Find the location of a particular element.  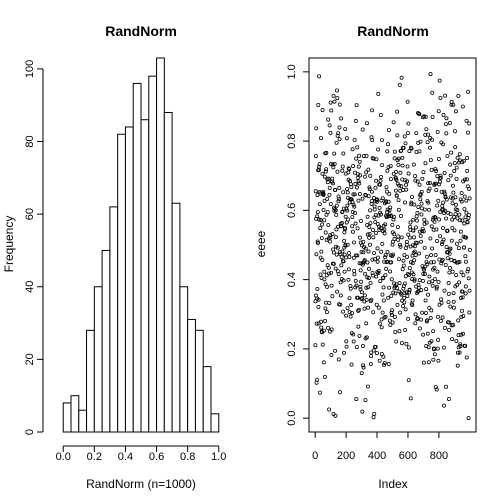

histogram-y-tick-label: 20 is located at coordinates (30, 359).